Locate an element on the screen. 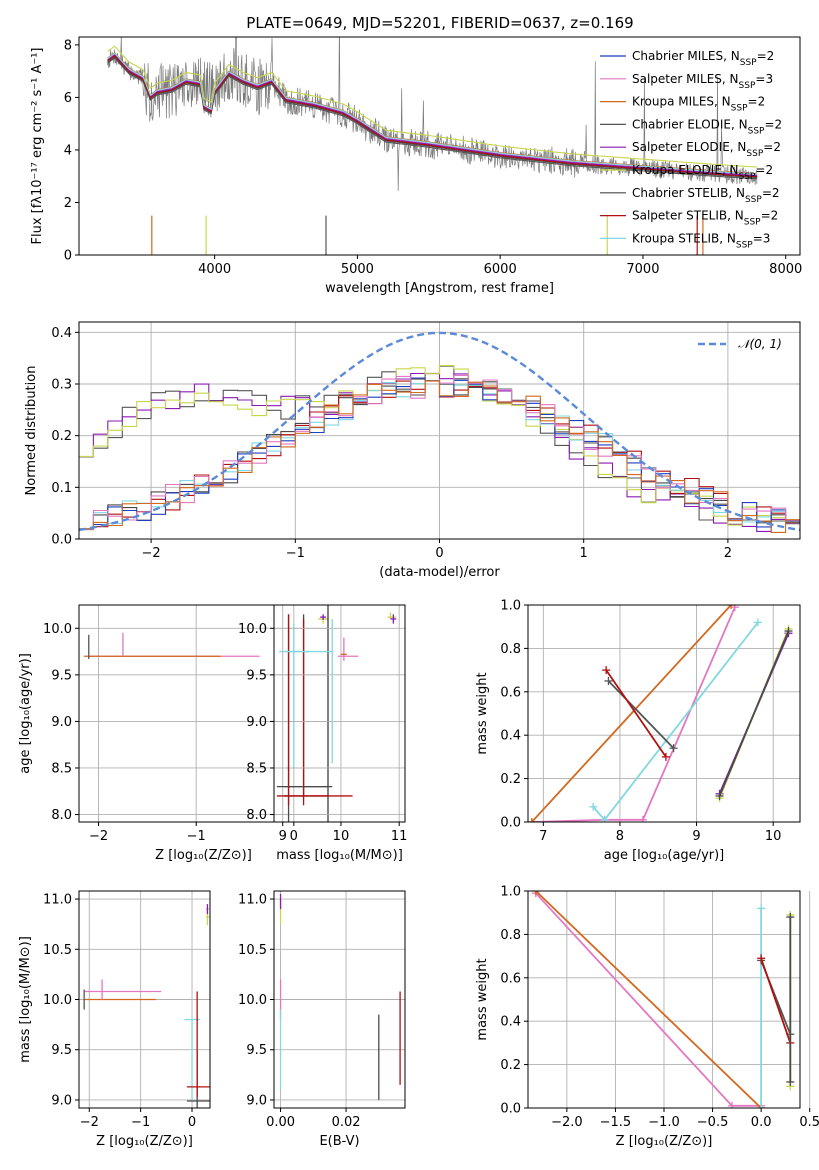 The width and height of the screenshot is (819, 1170). y-tick-label: 0.3 is located at coordinates (61, 385).